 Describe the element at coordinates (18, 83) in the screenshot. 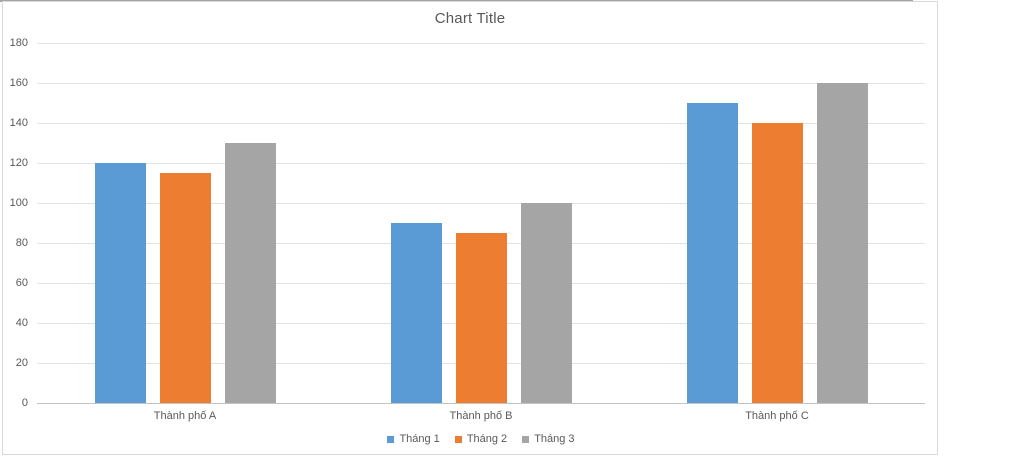

I see `y-tick-label: 160` at that location.